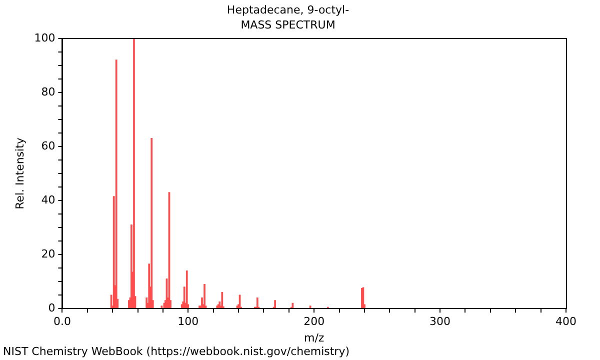 The height and width of the screenshot is (360, 600). What do you see at coordinates (45, 37) in the screenshot?
I see `y-tick-label: 100` at bounding box center [45, 37].